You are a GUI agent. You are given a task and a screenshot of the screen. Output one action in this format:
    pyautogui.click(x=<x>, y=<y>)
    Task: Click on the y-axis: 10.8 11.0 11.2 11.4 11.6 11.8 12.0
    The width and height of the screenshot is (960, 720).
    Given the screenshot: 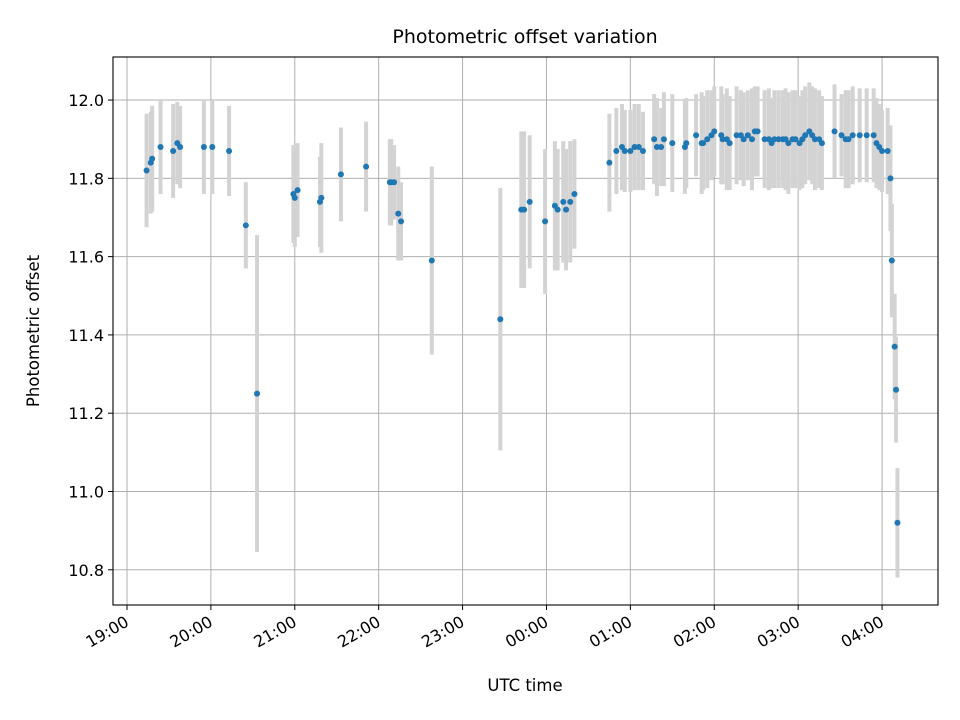 What is the action you would take?
    pyautogui.click(x=90, y=335)
    